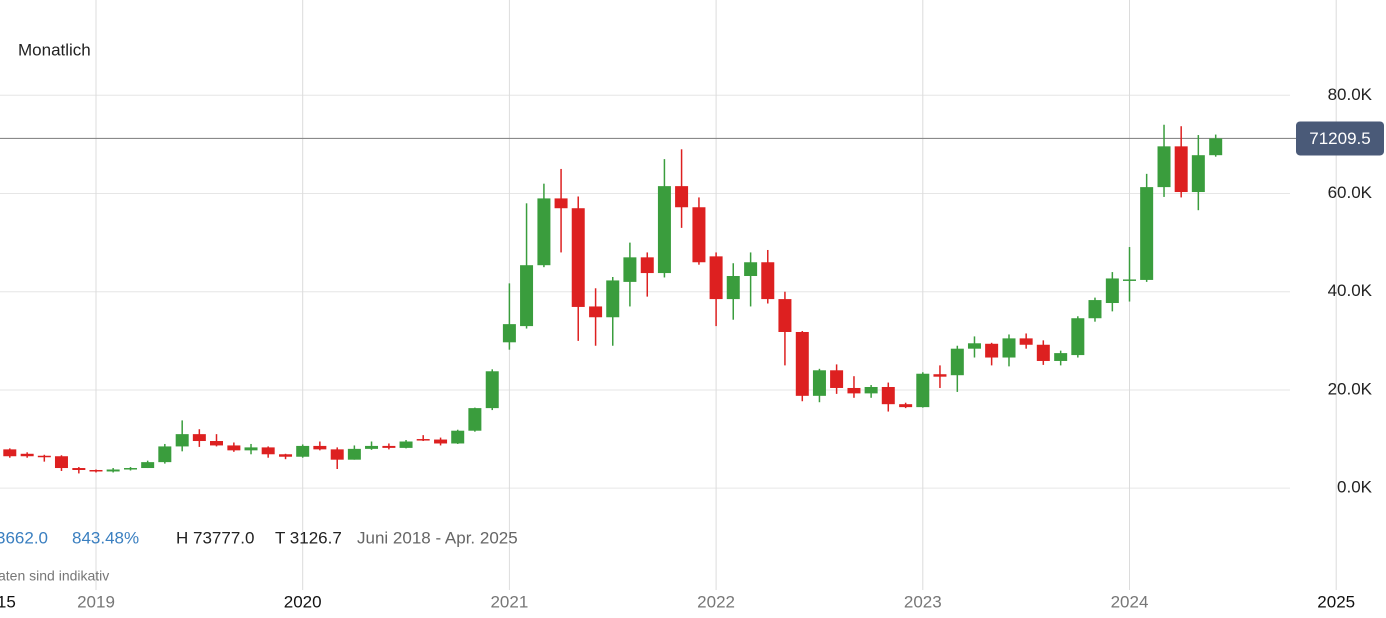 Image resolution: width=1386 pixels, height=618 pixels. I want to click on disclaimer: aten sind indikativ, so click(54, 576).